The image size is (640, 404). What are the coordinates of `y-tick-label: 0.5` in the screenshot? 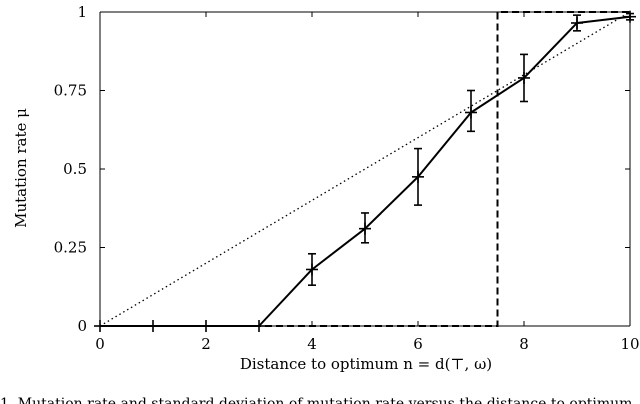 It's located at (75, 169).